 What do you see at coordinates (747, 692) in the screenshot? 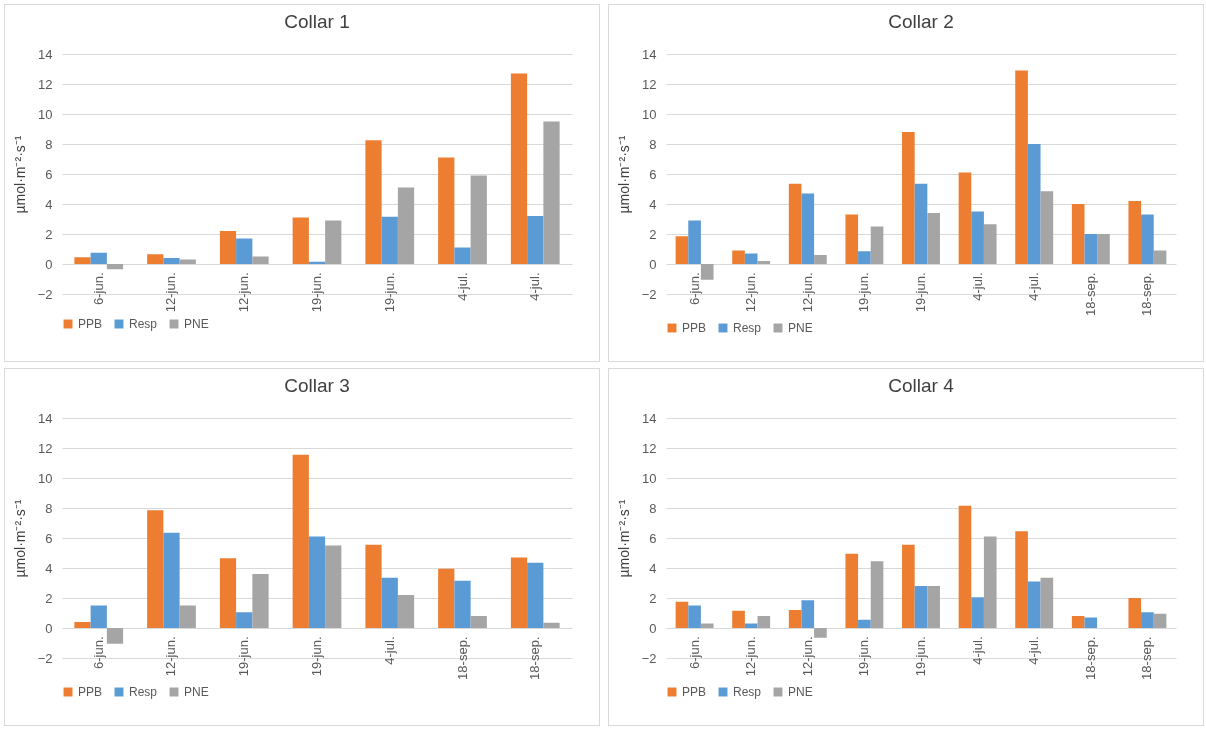
I see `legend-label: Resp` at bounding box center [747, 692].